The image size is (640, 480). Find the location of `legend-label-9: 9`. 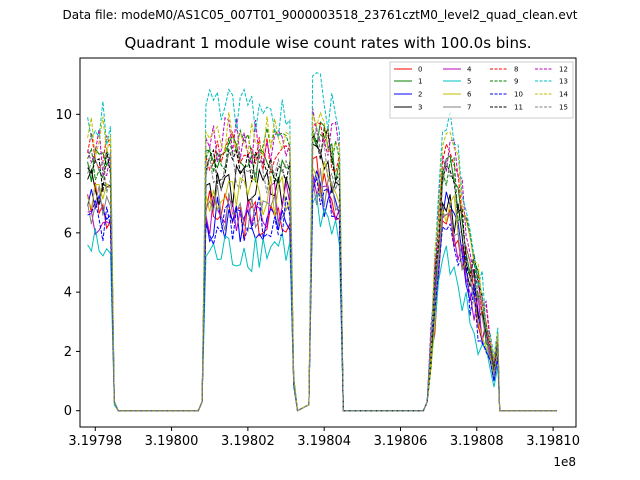

legend-label-9: 9 is located at coordinates (516, 82).